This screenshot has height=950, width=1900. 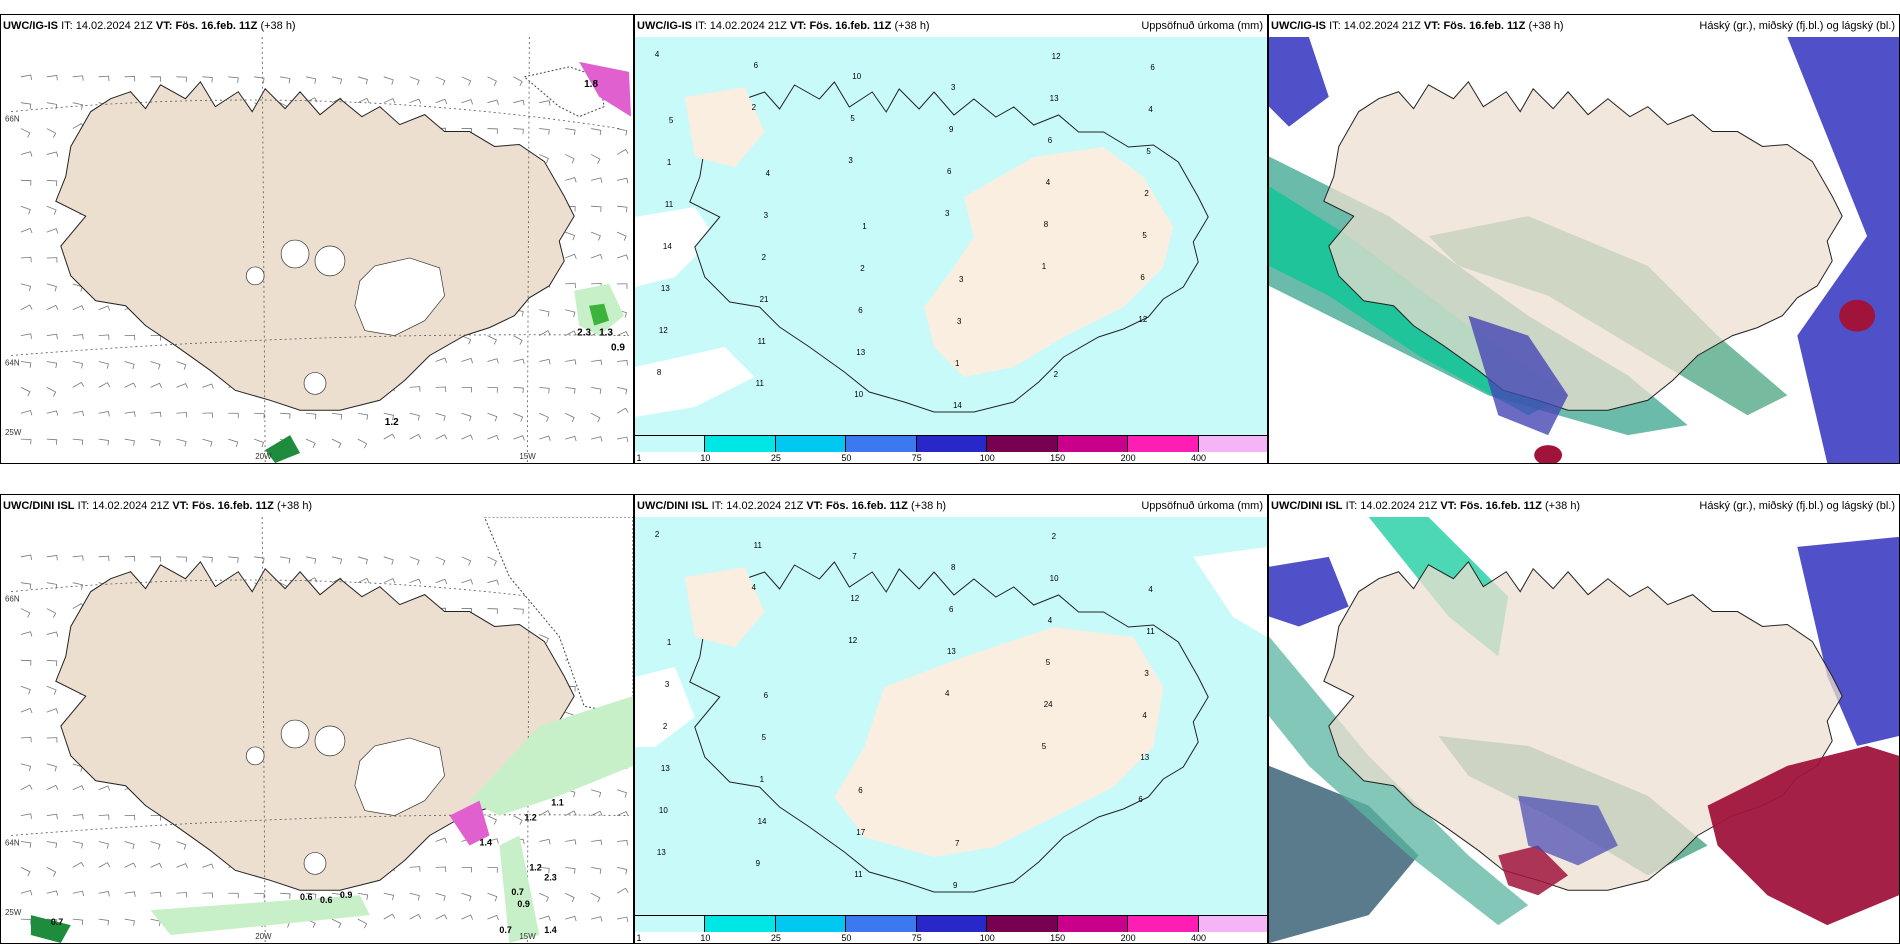 What do you see at coordinates (1056, 56) in the screenshot?
I see `precip-value: 12` at bounding box center [1056, 56].